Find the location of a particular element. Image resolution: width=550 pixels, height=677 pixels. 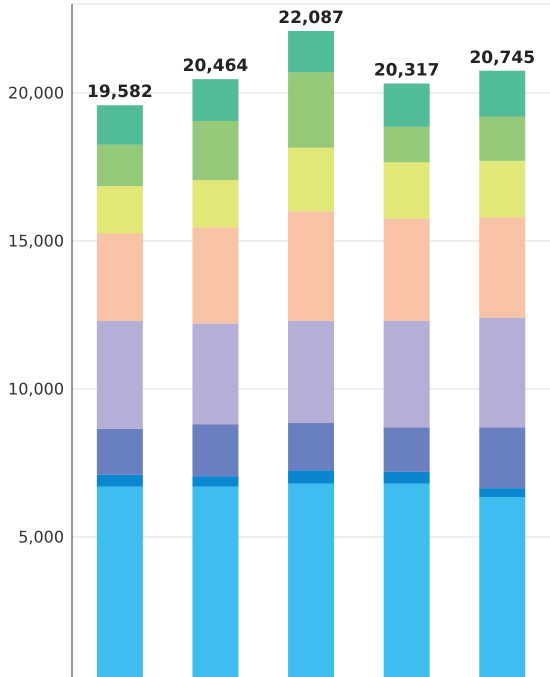

y-tick-label: 20,000 is located at coordinates (36, 93).